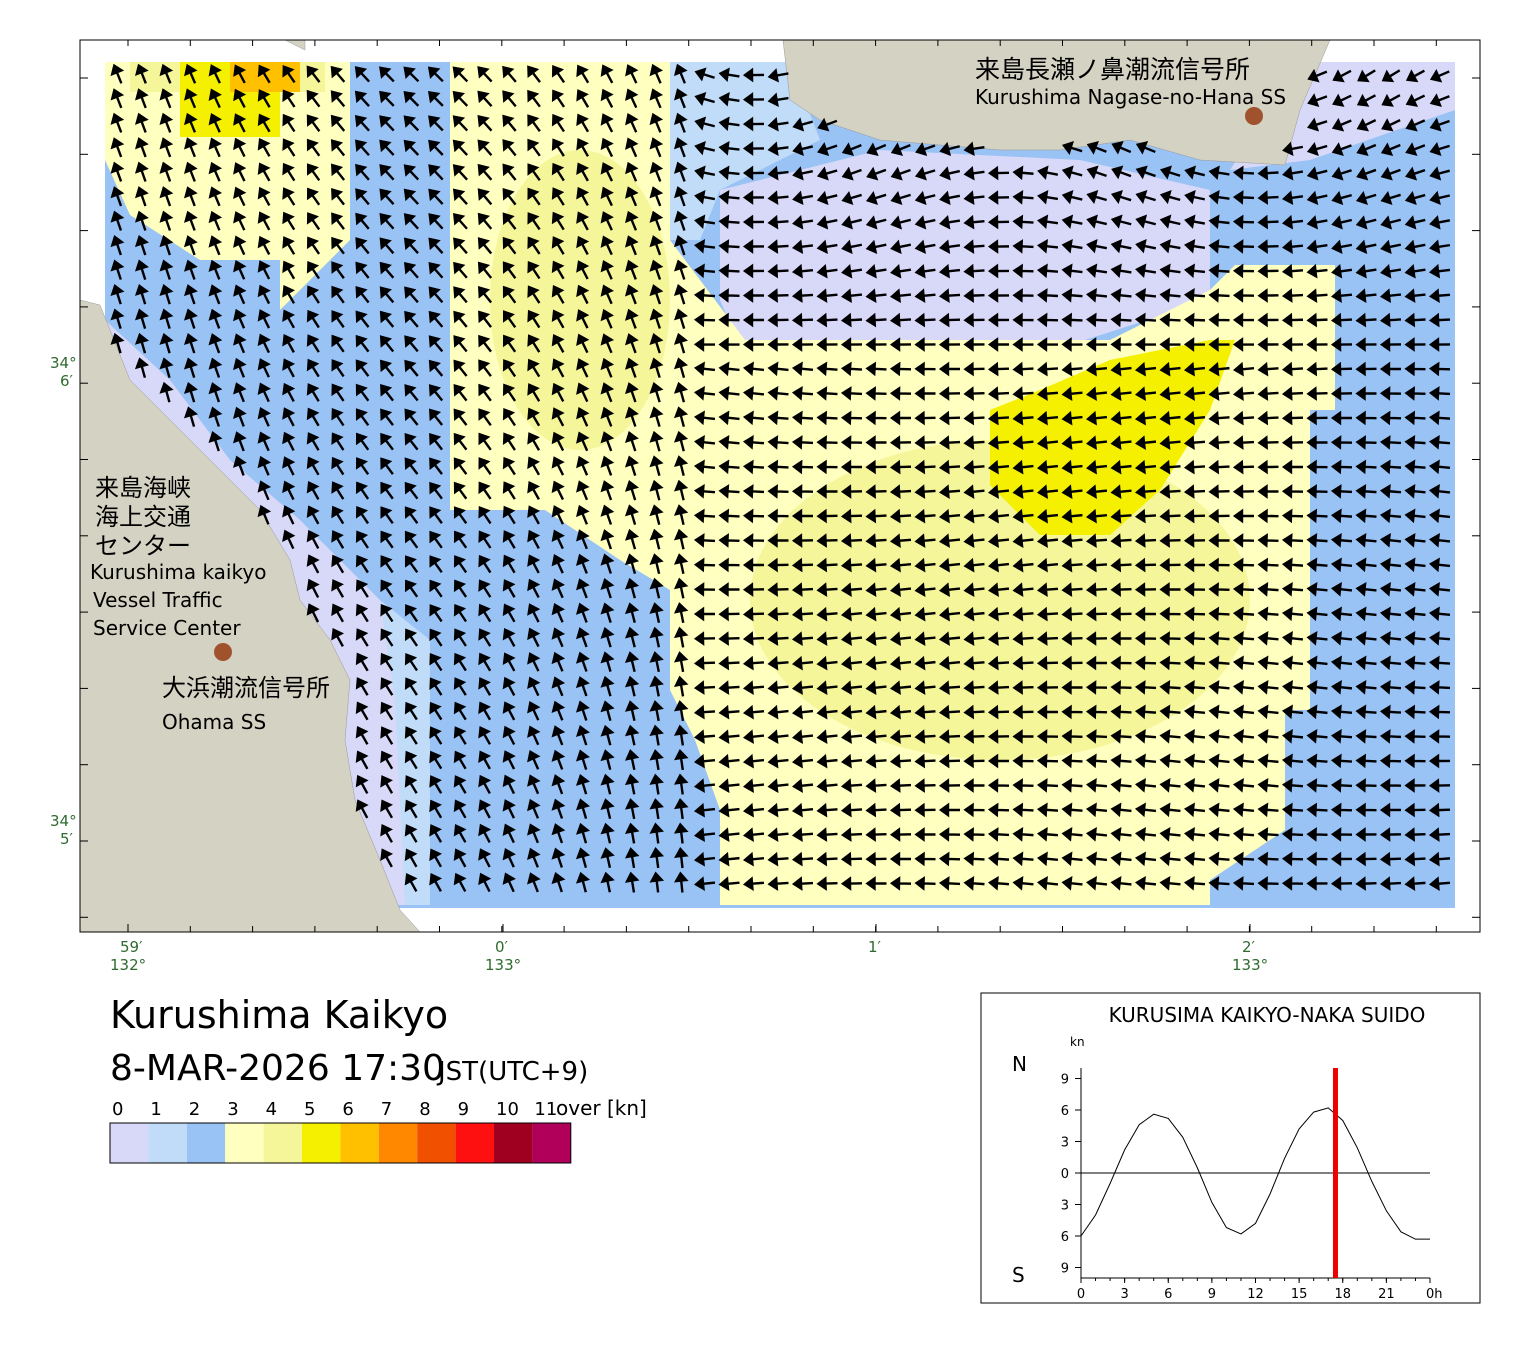  What do you see at coordinates (1077, 1042) in the screenshot?
I see `y-unit: kn` at bounding box center [1077, 1042].